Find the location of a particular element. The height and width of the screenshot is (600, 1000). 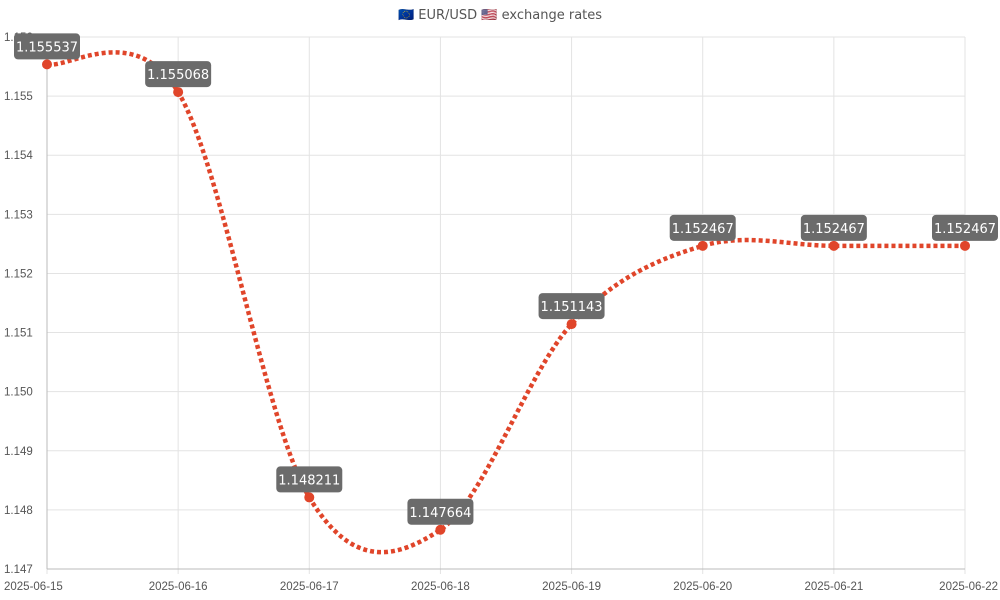

data-label: 1.148211 is located at coordinates (309, 480).